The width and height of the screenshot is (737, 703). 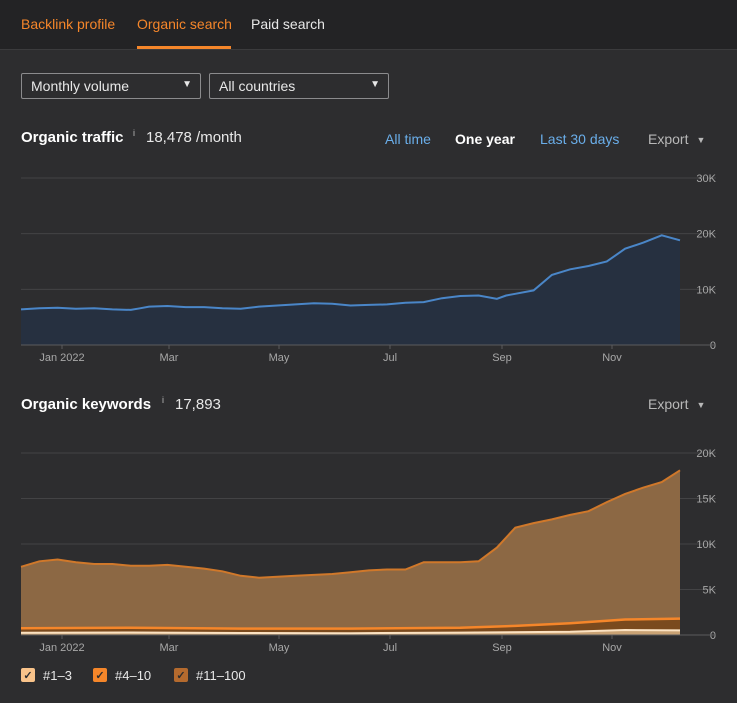 What do you see at coordinates (184, 24) in the screenshot?
I see `tab-organic-search: Organic search` at bounding box center [184, 24].